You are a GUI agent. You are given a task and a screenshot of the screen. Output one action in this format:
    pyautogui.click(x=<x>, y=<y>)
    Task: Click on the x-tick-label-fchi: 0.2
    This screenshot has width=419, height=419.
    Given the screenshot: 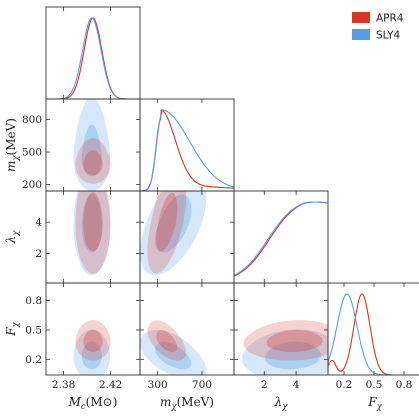 What is the action you would take?
    pyautogui.click(x=344, y=385)
    